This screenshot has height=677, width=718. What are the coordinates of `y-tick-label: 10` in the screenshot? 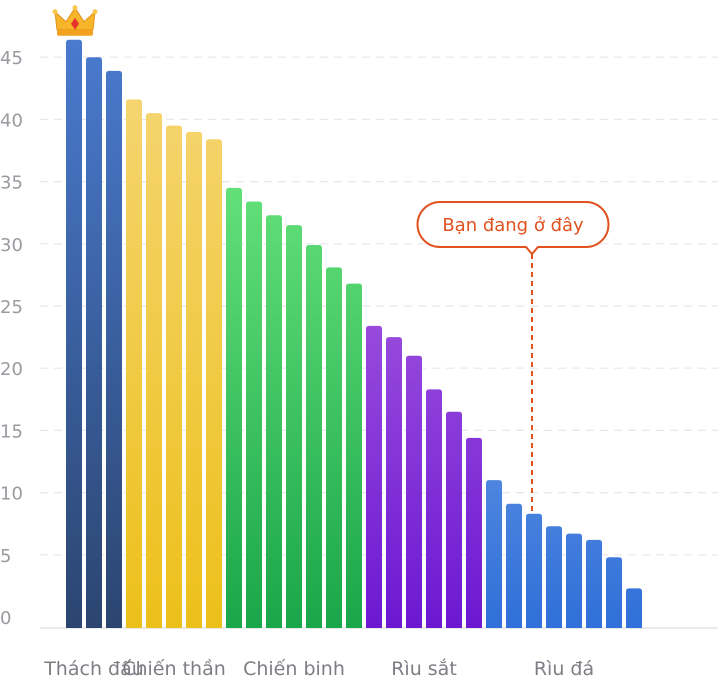 It's located at (11, 494).